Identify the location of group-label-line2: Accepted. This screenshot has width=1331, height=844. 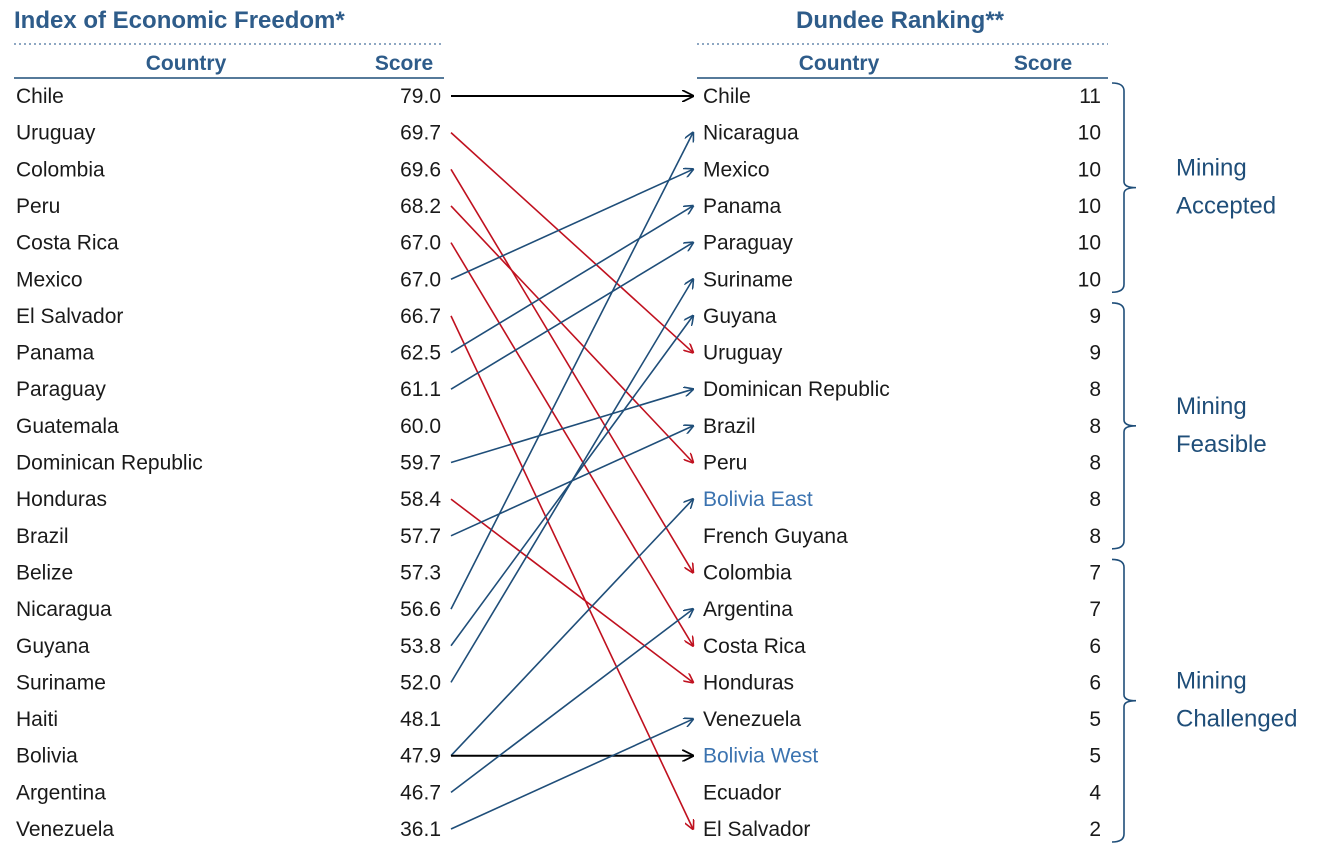
(1226, 206).